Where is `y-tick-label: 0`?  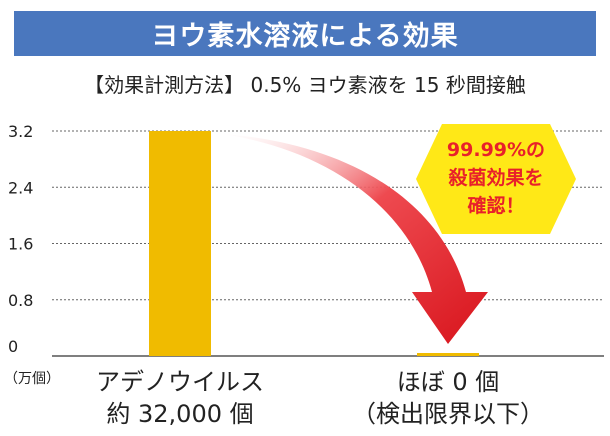 y-tick-label: 0 is located at coordinates (13, 346).